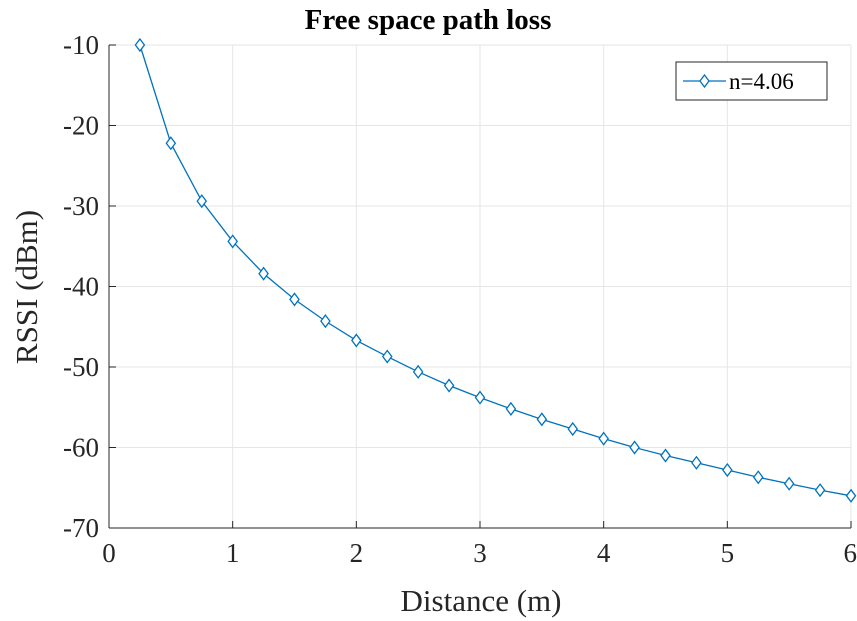 The width and height of the screenshot is (857, 621). I want to click on x-tick-label: 3, so click(480, 553).